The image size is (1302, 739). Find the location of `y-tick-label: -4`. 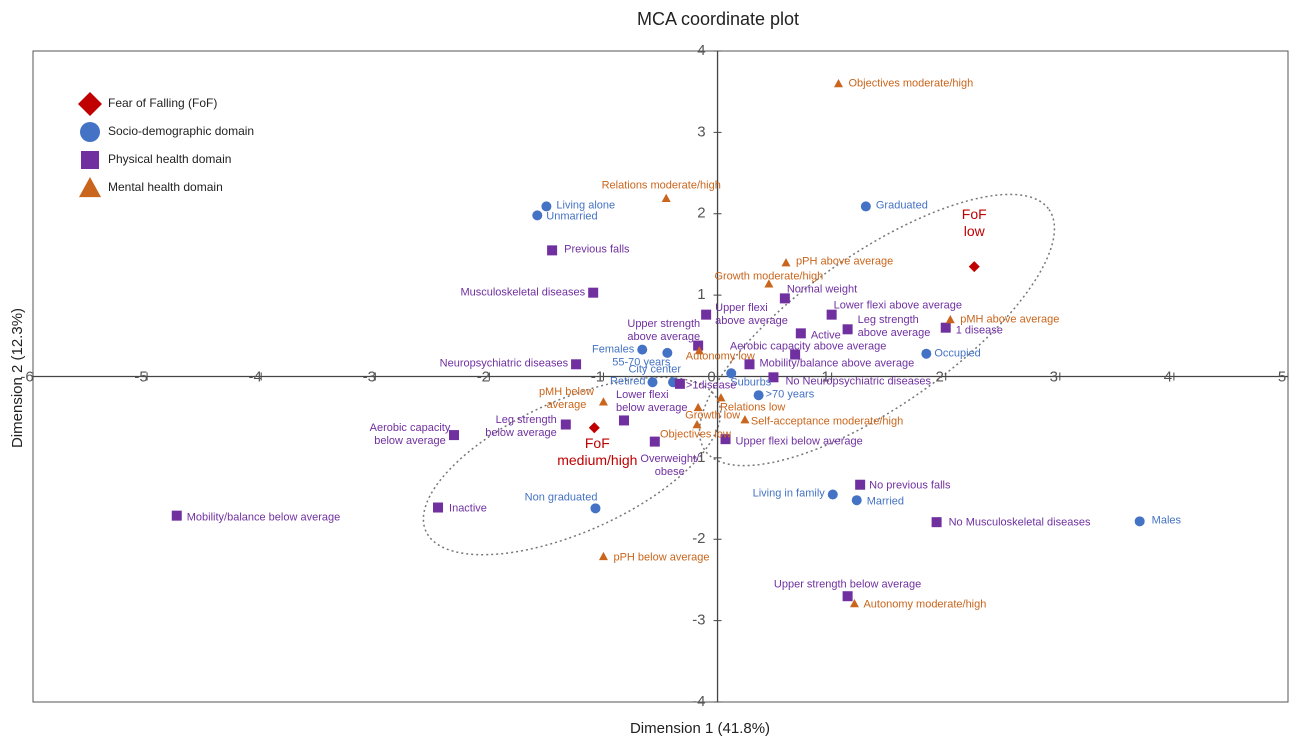

y-tick-label: -4 is located at coordinates (698, 701).